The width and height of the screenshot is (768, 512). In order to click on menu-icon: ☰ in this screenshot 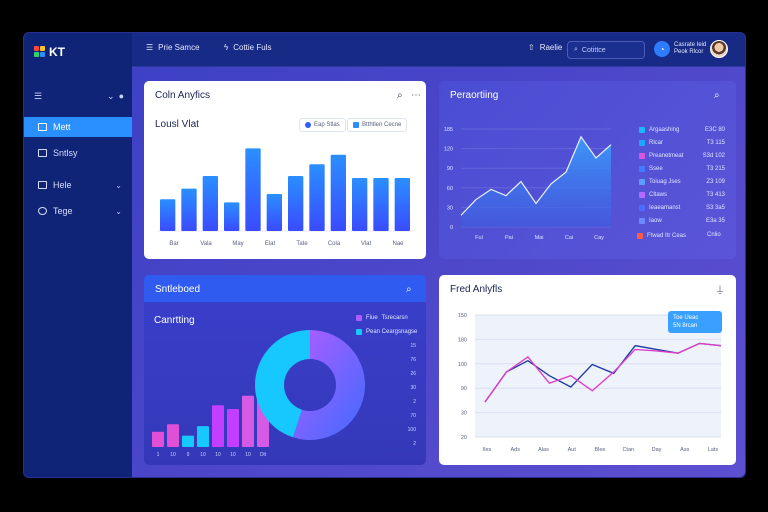, I will do `click(38, 95)`.